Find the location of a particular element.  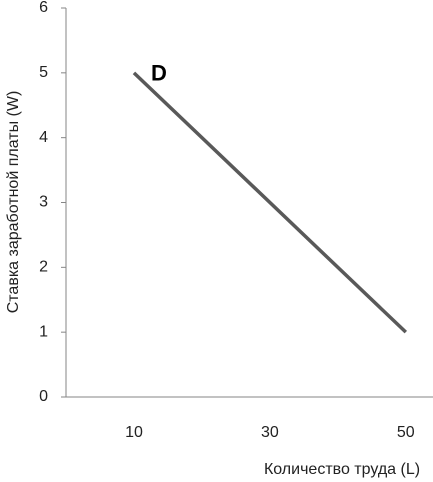

y-tick-label: 5 is located at coordinates (43, 72).